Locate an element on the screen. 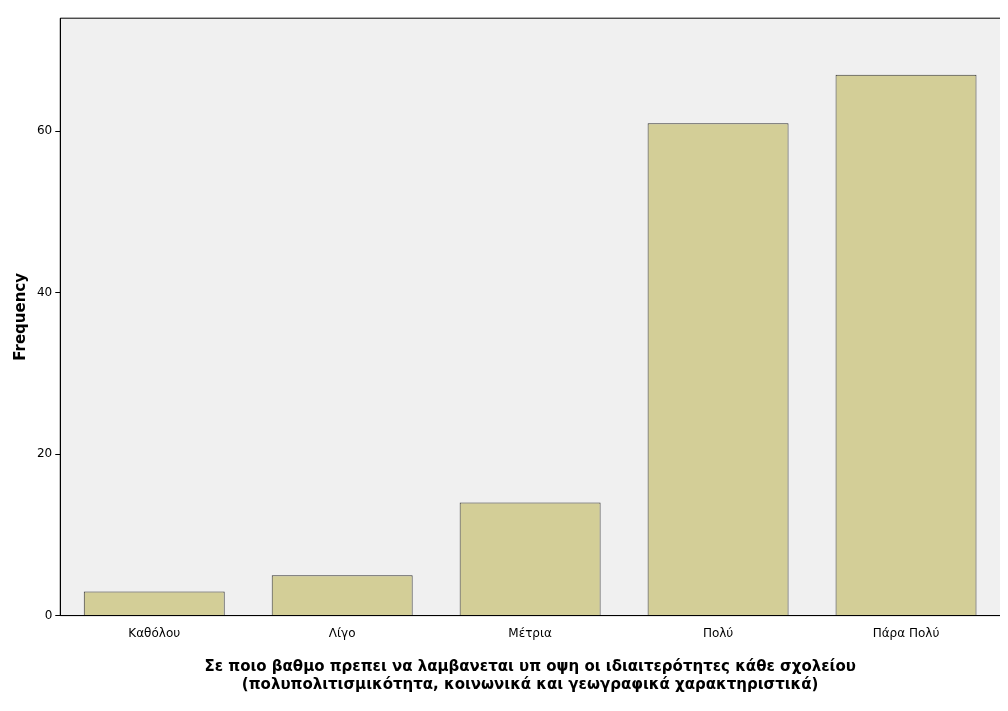  y-tick-label: 60 is located at coordinates (44, 130).